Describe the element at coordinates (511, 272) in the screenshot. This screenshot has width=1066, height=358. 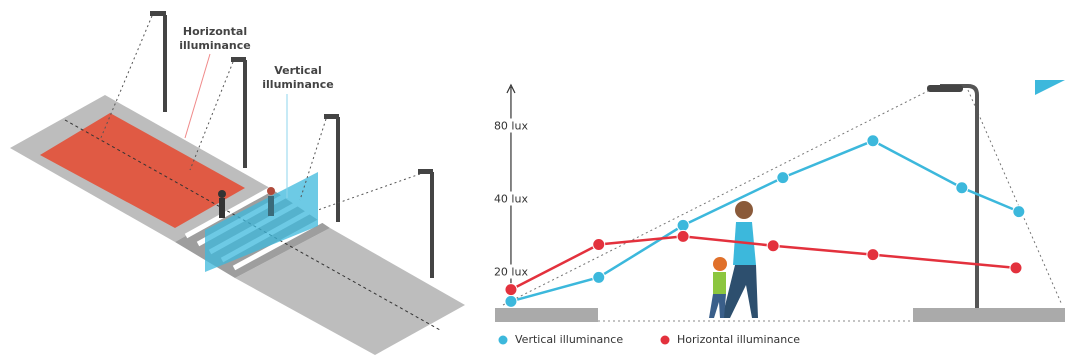
I see `y-tick-label: 20 lux` at that location.